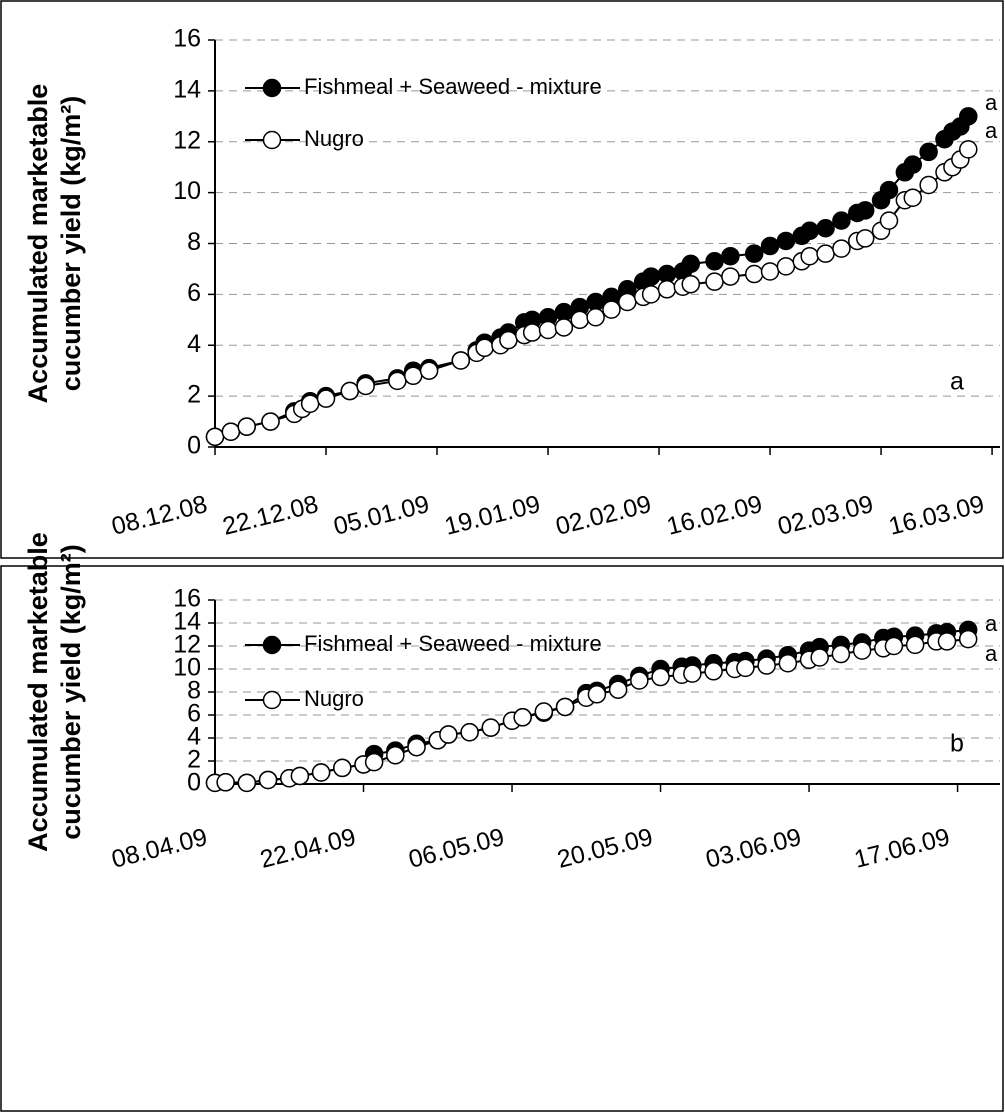  What do you see at coordinates (71, 692) in the screenshot?
I see `y-axis-label: cucumber yield (kg/m²)` at bounding box center [71, 692].